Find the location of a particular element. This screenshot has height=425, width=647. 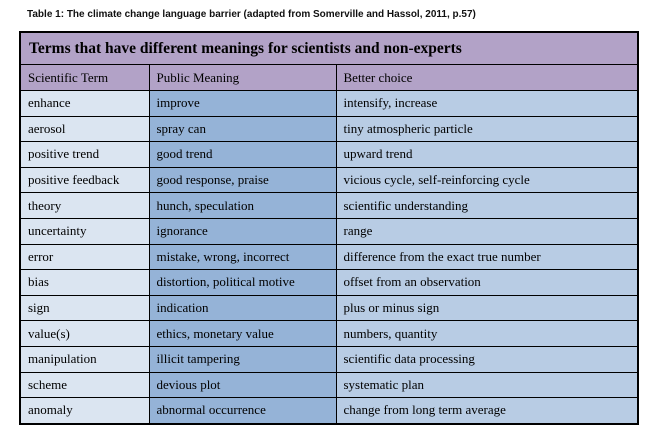

table-row: positive trend good trend upward trend is located at coordinates (329, 154).